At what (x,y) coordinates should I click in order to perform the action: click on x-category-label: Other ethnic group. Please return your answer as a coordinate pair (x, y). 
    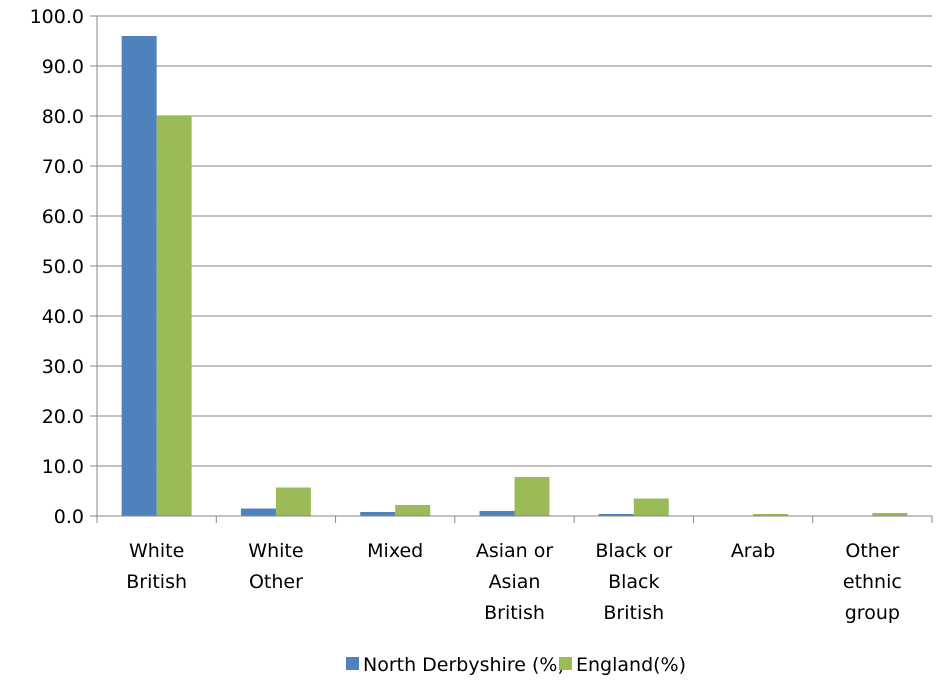
    Looking at the image, I should click on (872, 582).